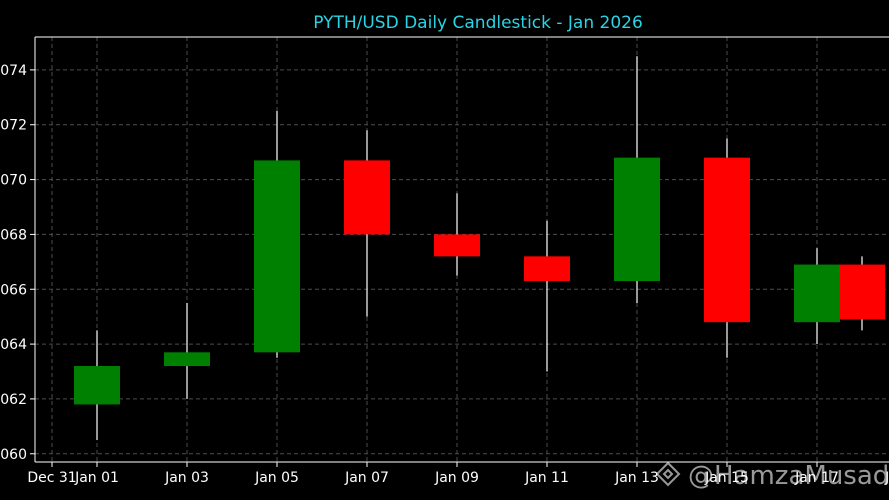 The width and height of the screenshot is (889, 500). I want to click on x-tick-label: Jan 07, so click(366, 478).